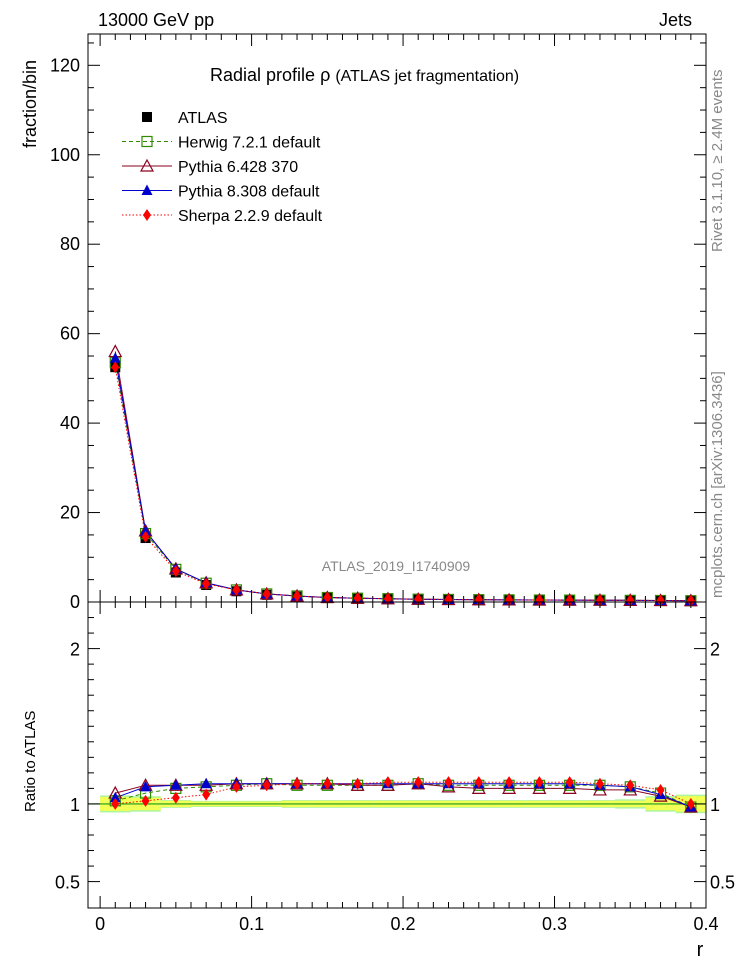 The height and width of the screenshot is (972, 746). What do you see at coordinates (30, 761) in the screenshot?
I see `ratio-y-axis-label: Ratio to ATLAS` at bounding box center [30, 761].